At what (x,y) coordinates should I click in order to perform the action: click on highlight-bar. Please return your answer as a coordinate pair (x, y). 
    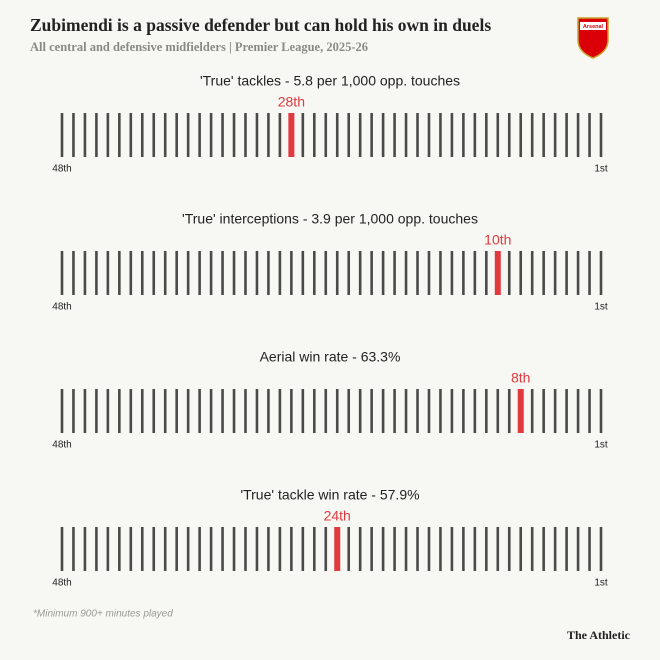
    Looking at the image, I should click on (337, 549).